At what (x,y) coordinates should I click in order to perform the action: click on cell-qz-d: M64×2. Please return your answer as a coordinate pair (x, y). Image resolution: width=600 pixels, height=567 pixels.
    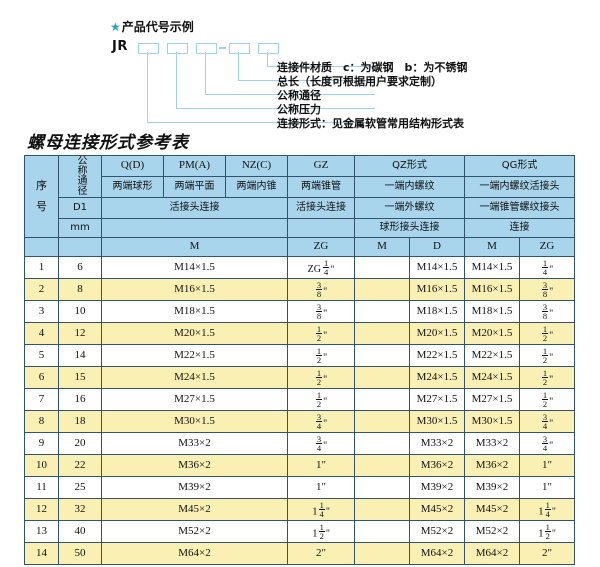
    Looking at the image, I should click on (437, 553).